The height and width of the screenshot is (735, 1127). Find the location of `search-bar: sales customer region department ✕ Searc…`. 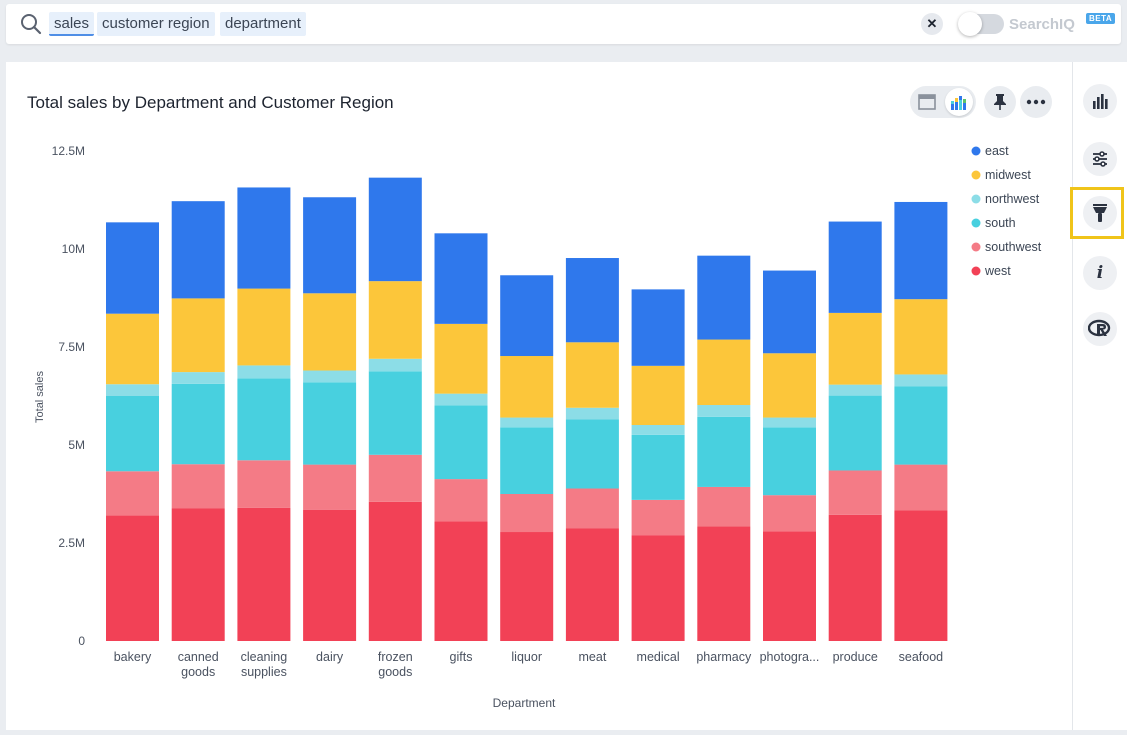

search-bar: sales customer region department ✕ Searc… is located at coordinates (563, 24).